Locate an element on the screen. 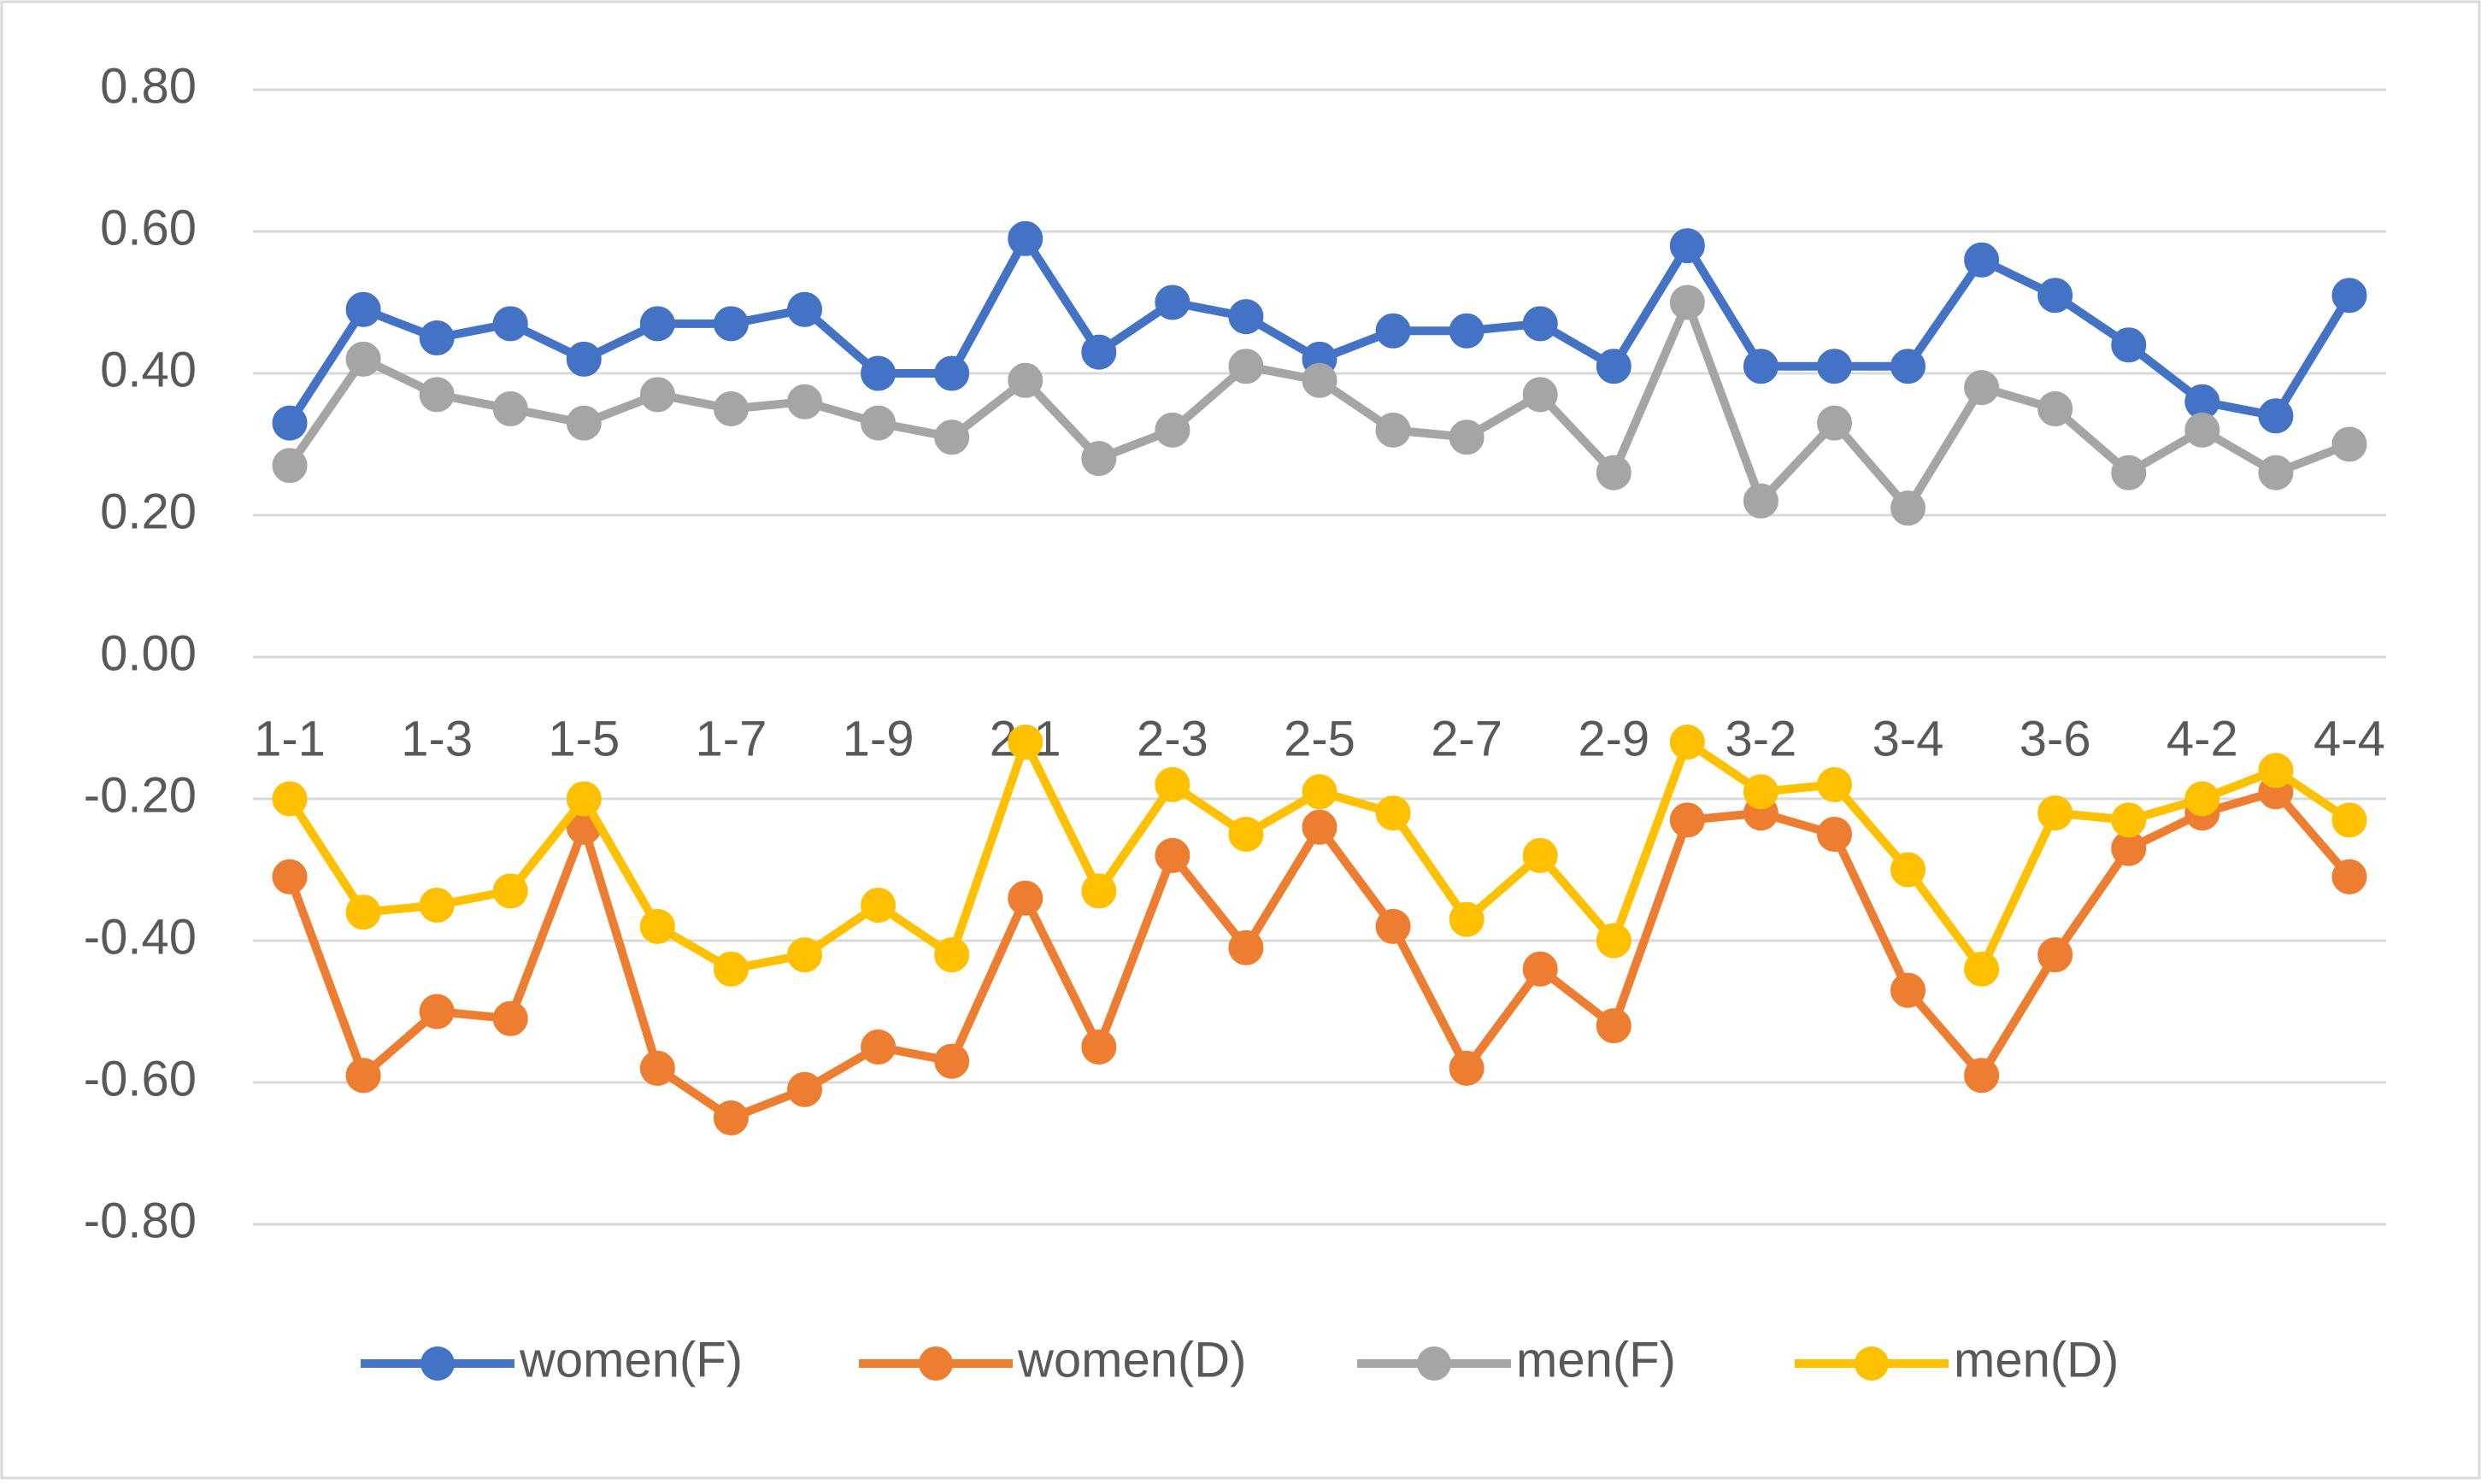 The width and height of the screenshot is (2481, 1484). x-tick-label: 2-9 is located at coordinates (1613, 738).